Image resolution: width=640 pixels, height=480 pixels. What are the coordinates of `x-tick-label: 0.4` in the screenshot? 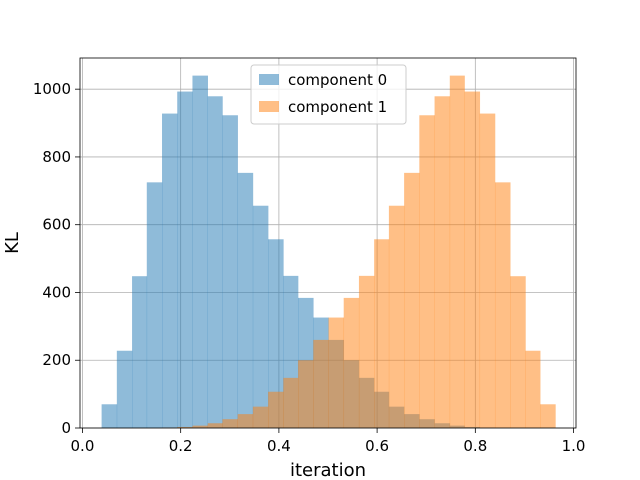 It's located at (279, 446).